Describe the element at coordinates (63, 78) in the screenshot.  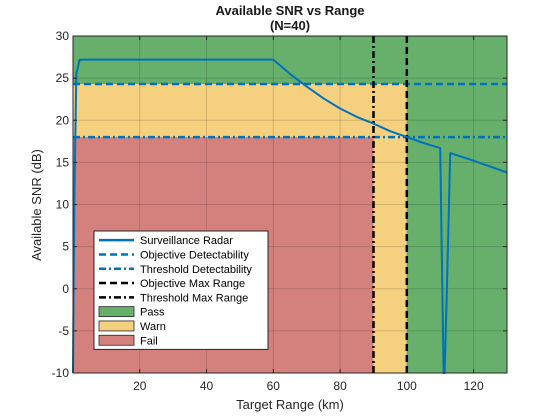
I see `y-tick-label: 25` at that location.